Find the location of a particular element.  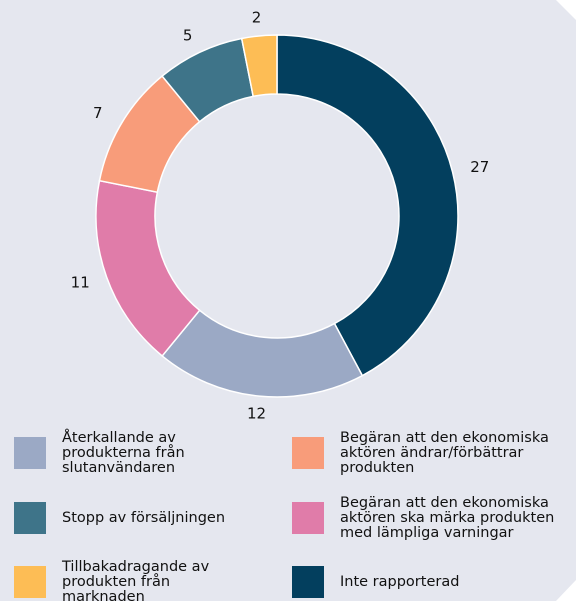

legend-label: Inte rapporterad is located at coordinates (400, 581).